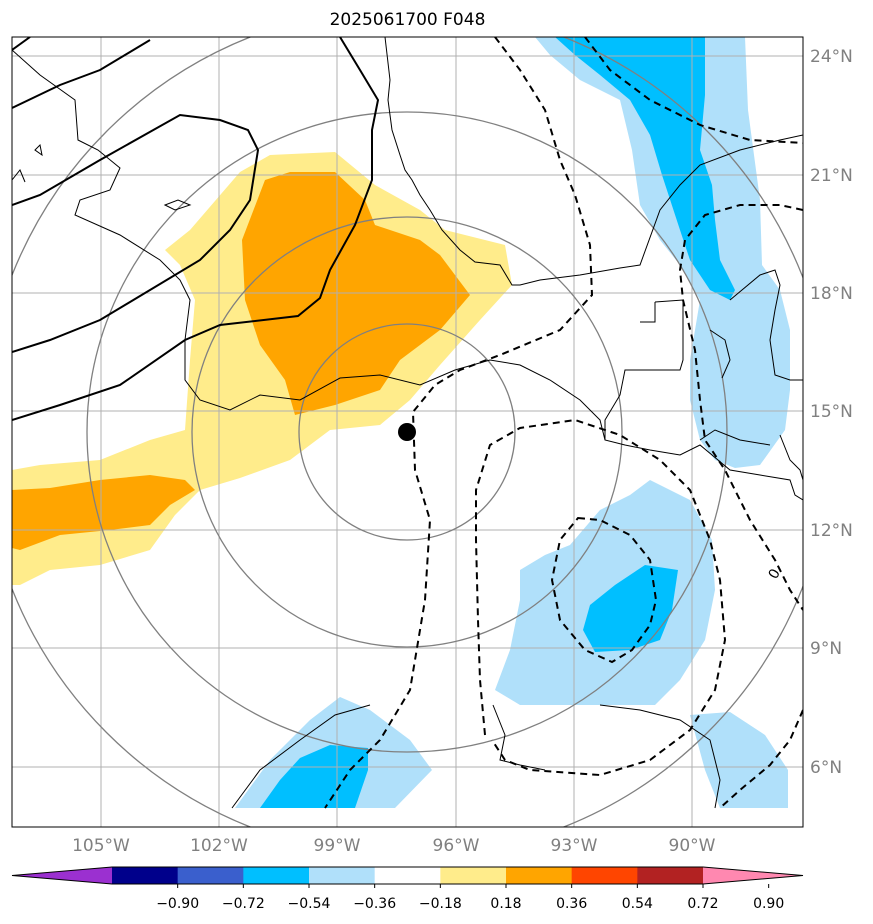 The height and width of the screenshot is (924, 873). I want to click on colorbar-tick-label: 0.18, so click(505, 904).